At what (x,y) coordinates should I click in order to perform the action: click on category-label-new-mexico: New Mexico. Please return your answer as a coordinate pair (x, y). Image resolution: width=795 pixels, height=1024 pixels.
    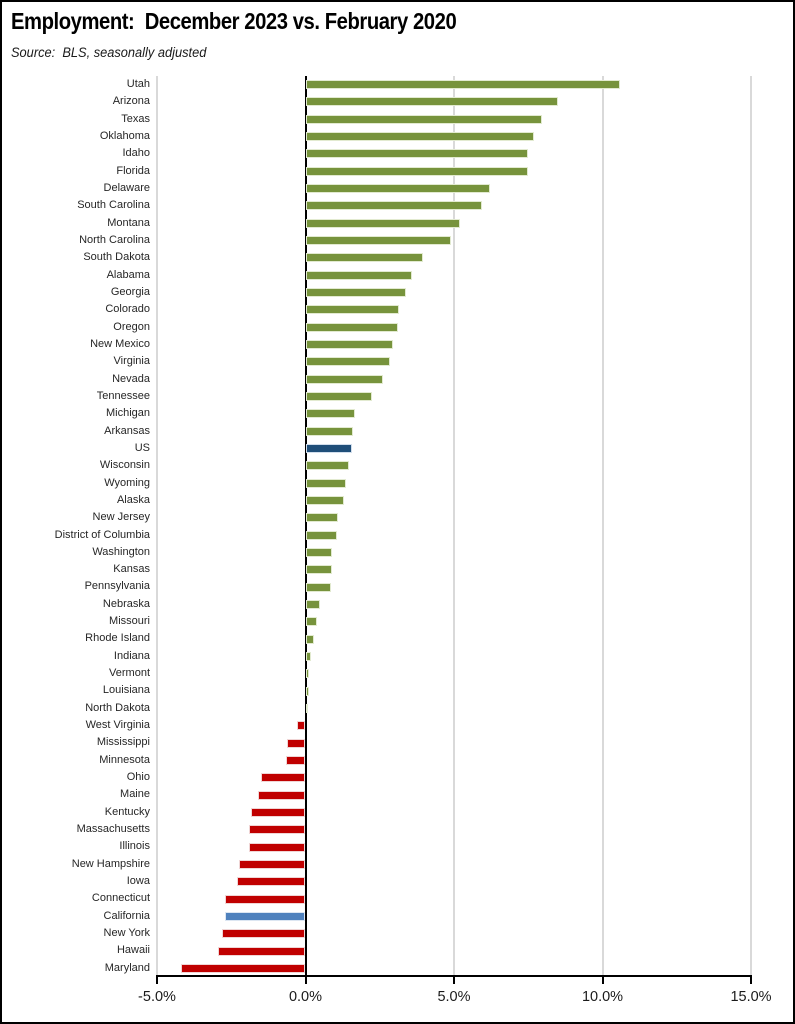
    Looking at the image, I should click on (120, 343).